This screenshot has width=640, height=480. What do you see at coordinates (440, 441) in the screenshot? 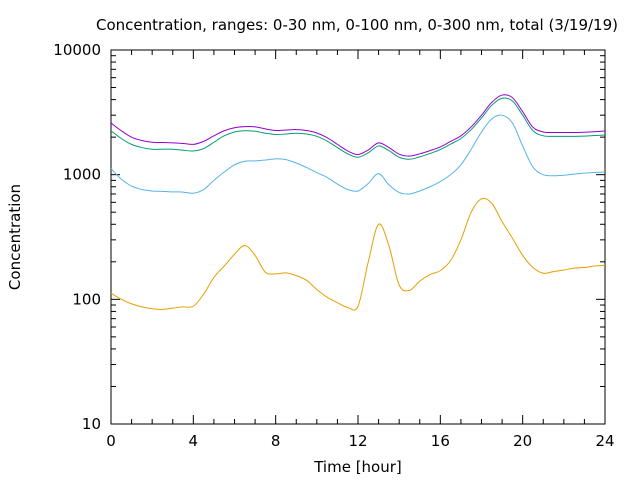
I see `x-tick-label: 16` at bounding box center [440, 441].